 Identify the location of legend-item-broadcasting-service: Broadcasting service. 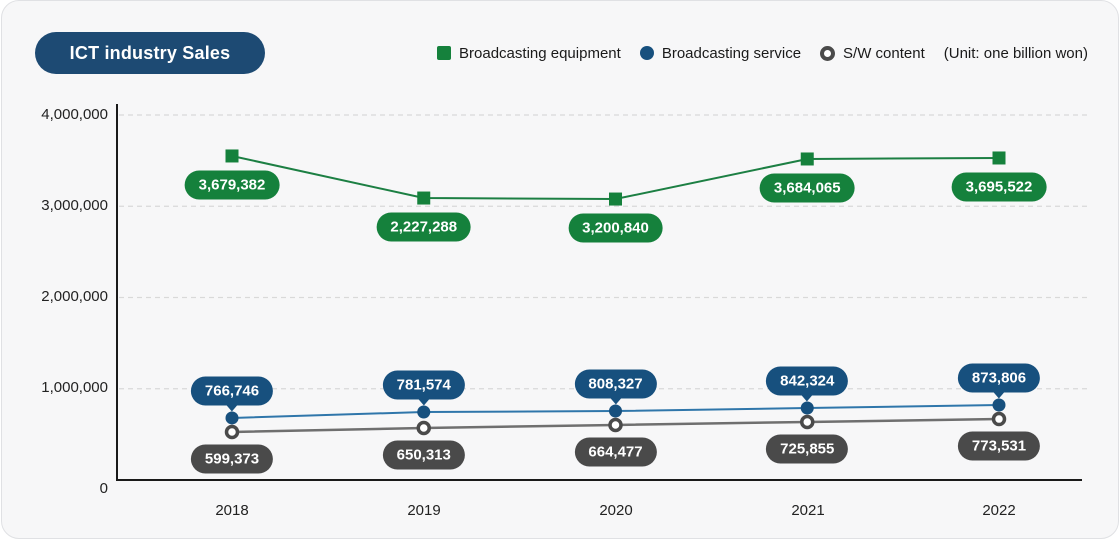
(720, 53).